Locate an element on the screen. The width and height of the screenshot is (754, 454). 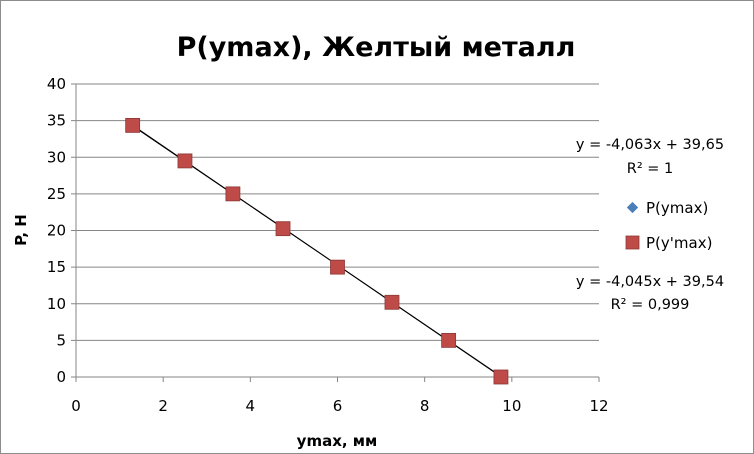
legend-label-1: P(ymax) is located at coordinates (677, 208).